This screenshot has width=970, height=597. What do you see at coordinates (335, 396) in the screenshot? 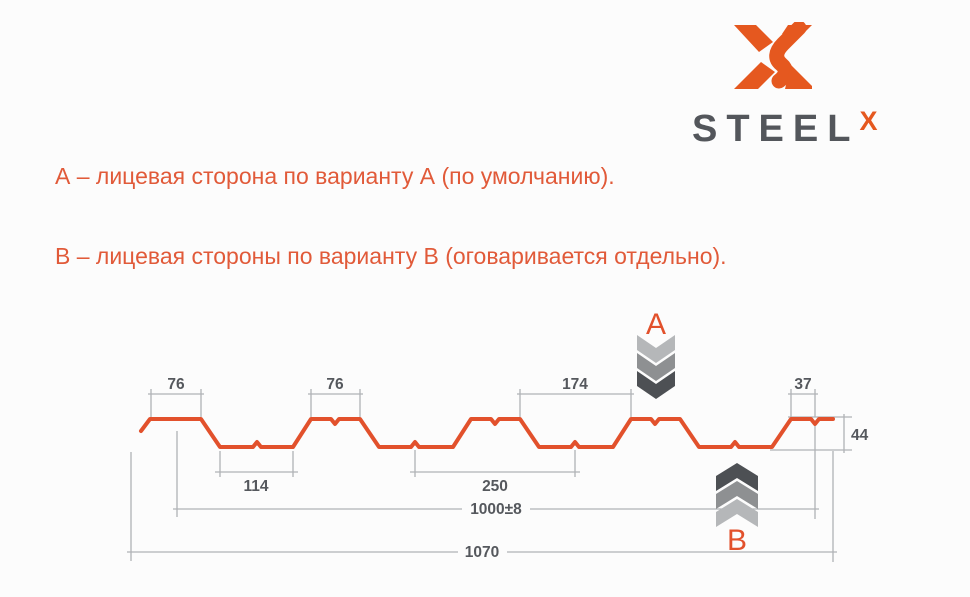
I see `dim-crest-top-mid: 76` at bounding box center [335, 396].